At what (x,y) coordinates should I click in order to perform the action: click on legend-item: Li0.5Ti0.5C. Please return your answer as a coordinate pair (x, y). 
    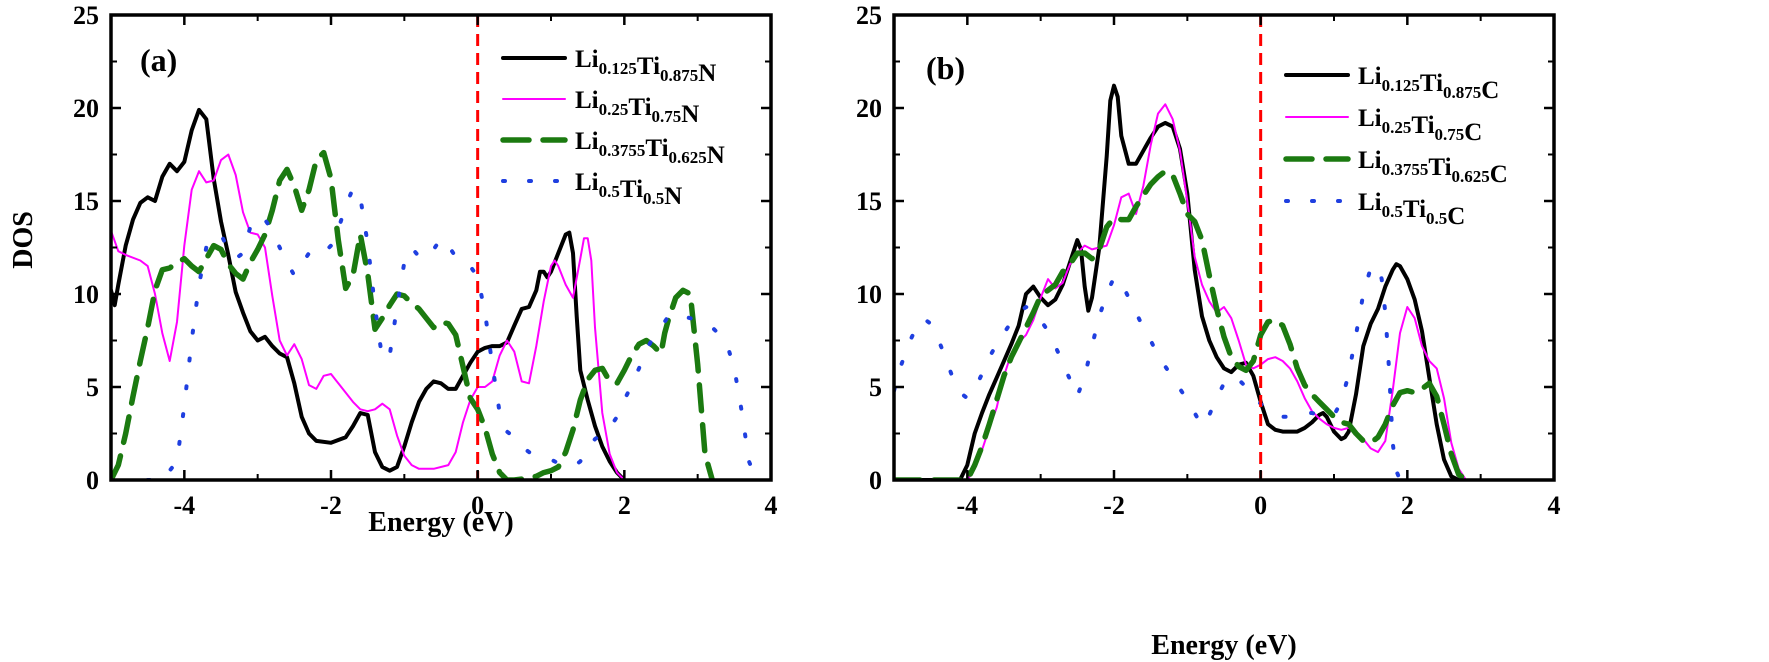
    Looking at the image, I should click on (1374, 209).